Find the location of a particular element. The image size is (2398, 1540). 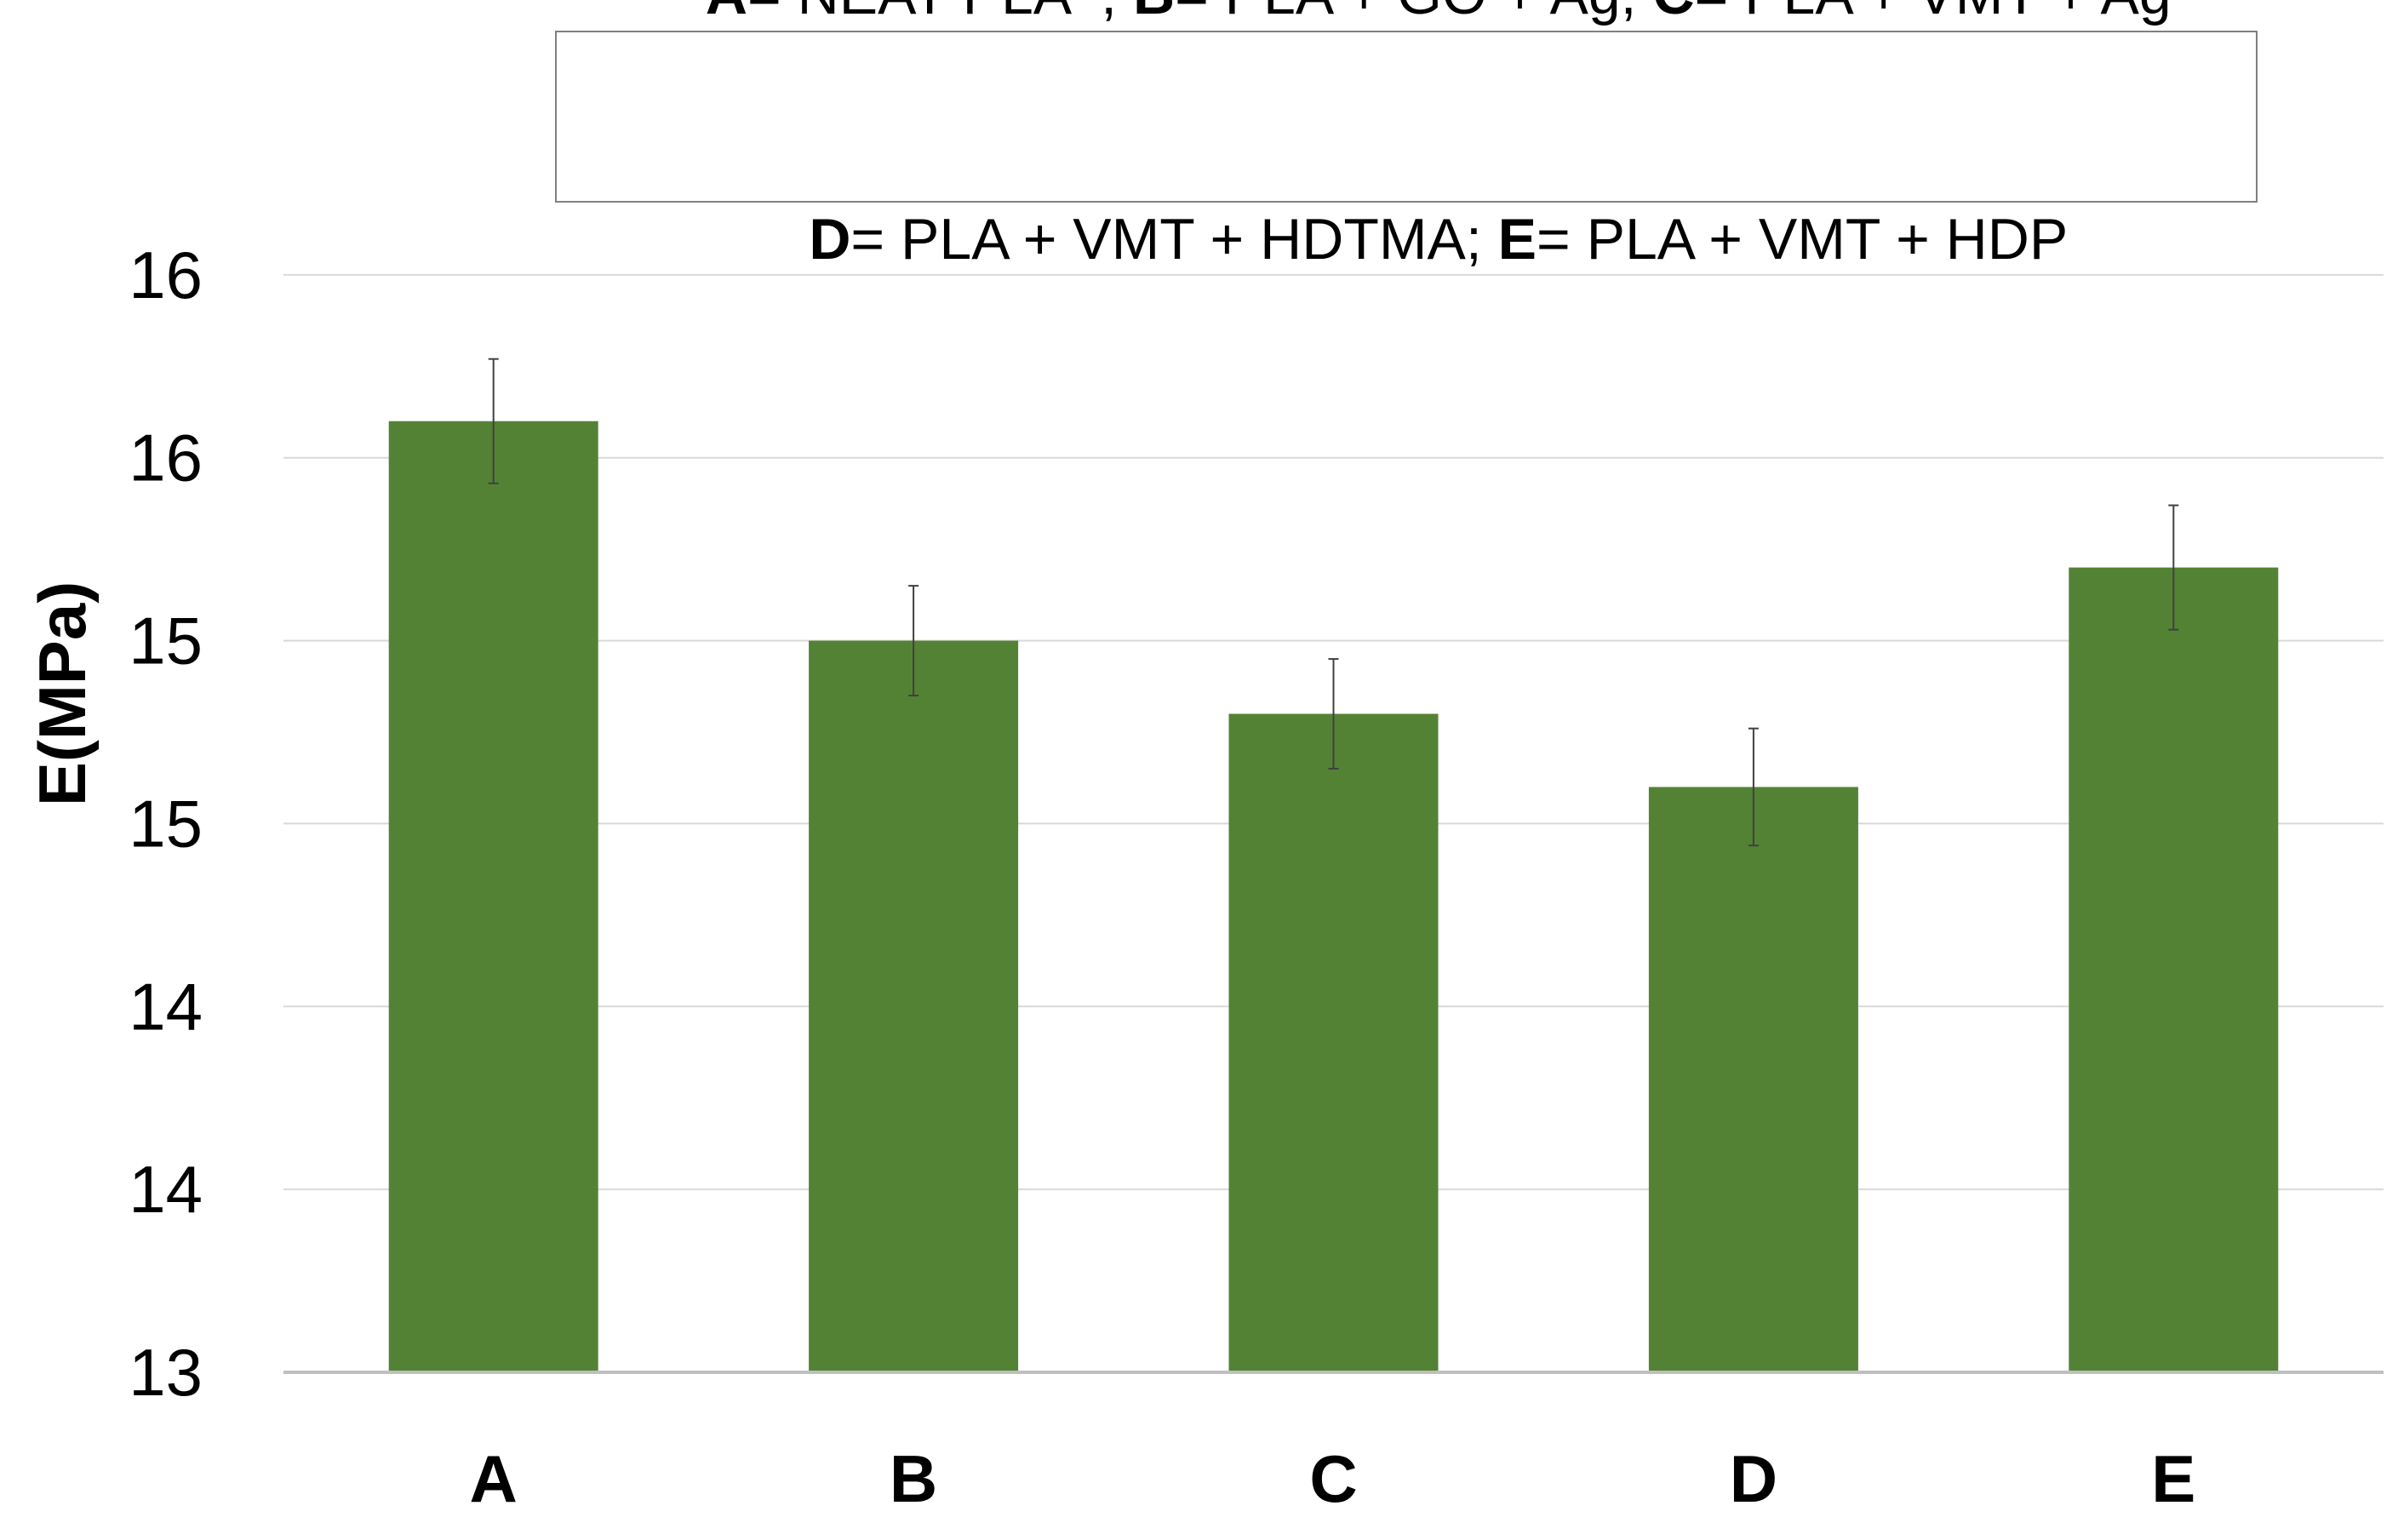

error-bar-a is located at coordinates (493, 421).